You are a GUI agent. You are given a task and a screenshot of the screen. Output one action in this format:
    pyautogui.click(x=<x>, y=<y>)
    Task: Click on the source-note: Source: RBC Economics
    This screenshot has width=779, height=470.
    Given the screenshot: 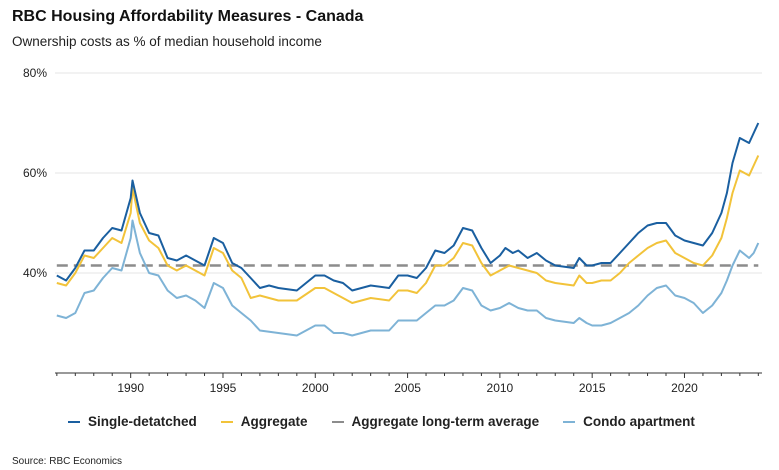 What is the action you would take?
    pyautogui.click(x=67, y=461)
    